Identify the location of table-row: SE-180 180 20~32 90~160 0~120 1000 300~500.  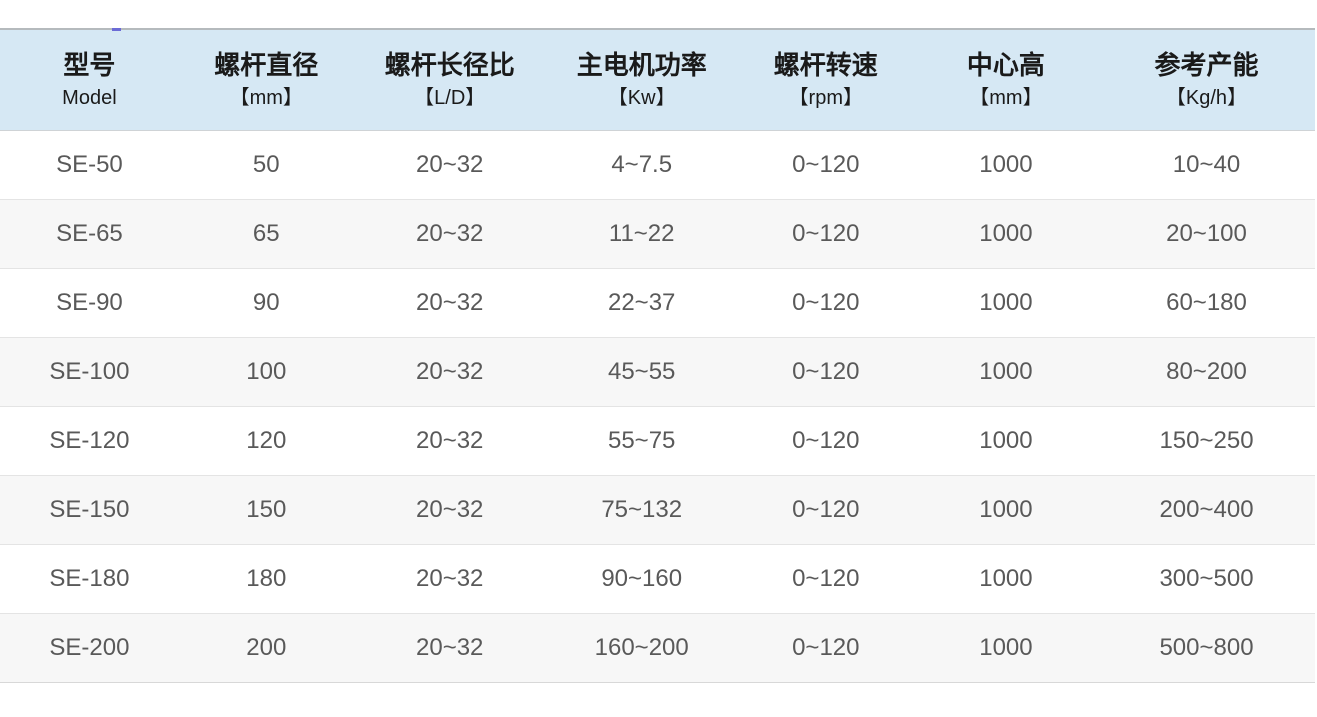
(657, 579).